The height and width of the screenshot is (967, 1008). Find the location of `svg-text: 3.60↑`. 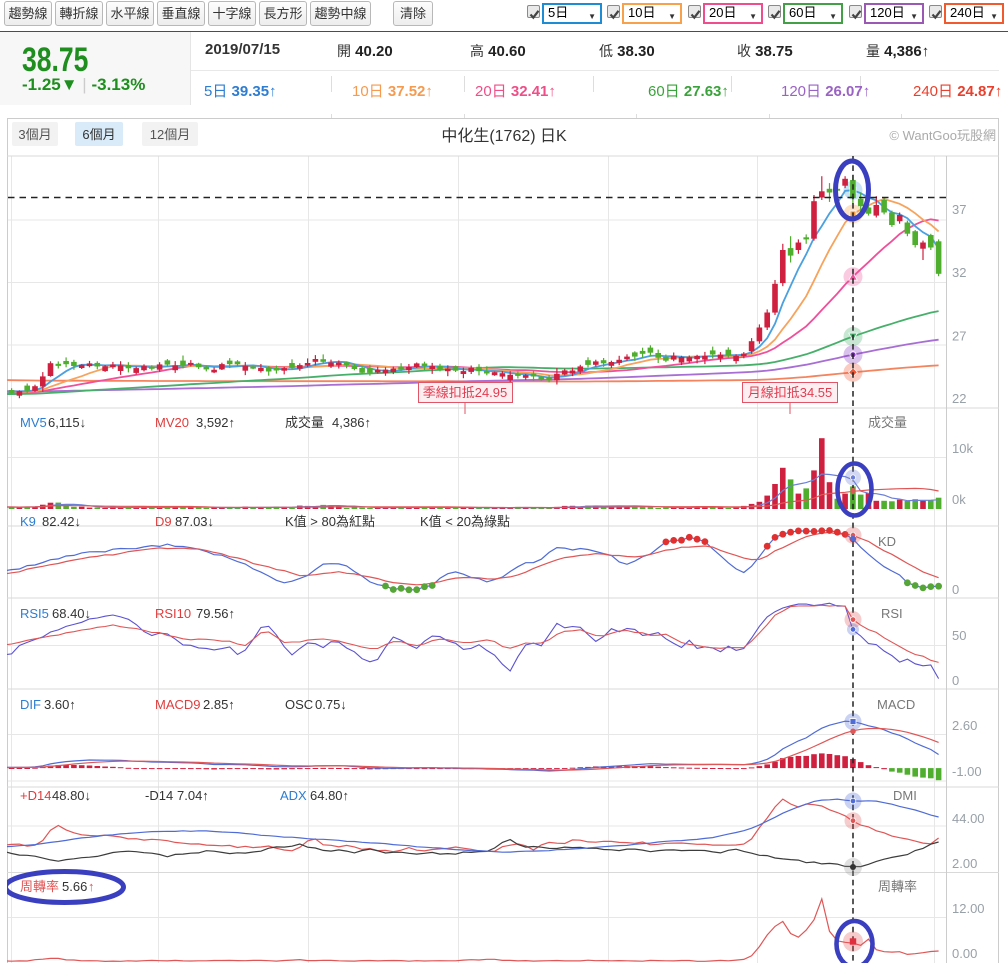

svg-text: 3.60↑ is located at coordinates (60, 704).